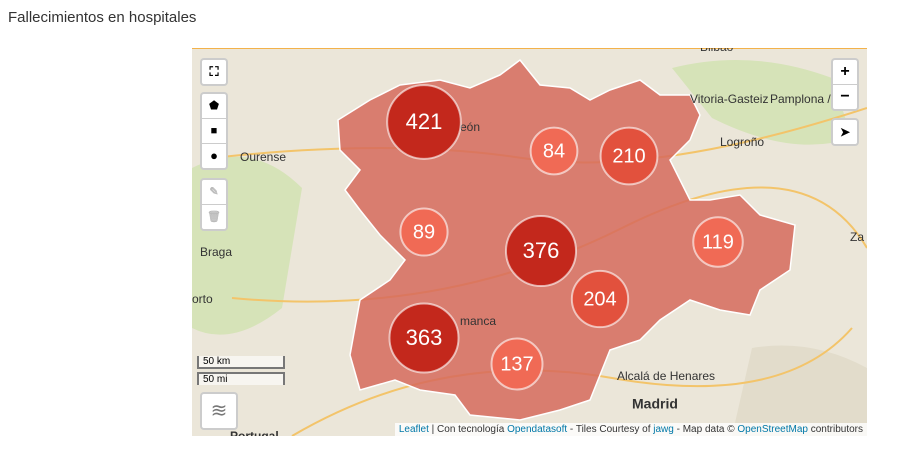  I want to click on link: jawg, so click(663, 429).